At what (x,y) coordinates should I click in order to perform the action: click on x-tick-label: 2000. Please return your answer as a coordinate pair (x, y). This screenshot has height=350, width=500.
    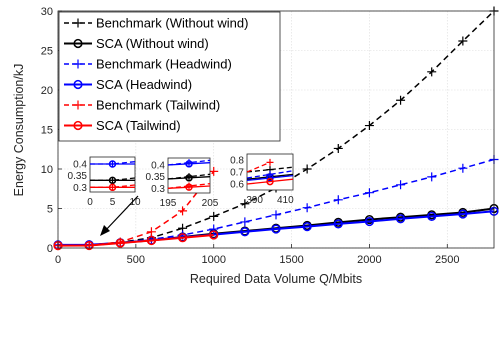
    Looking at the image, I should click on (369, 260).